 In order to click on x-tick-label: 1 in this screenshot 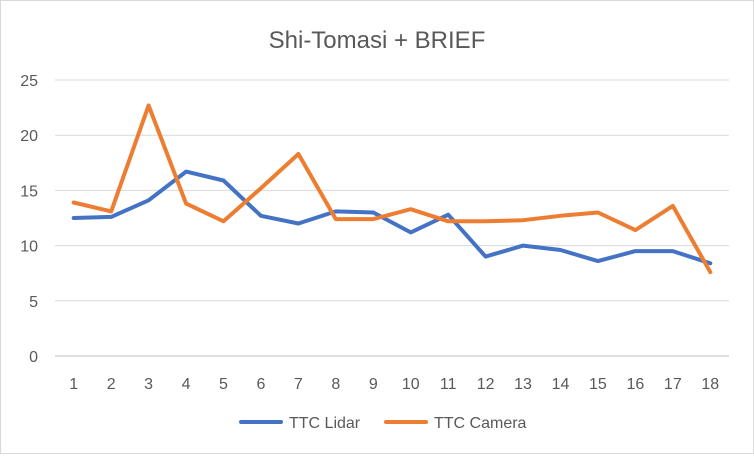, I will do `click(73, 384)`.